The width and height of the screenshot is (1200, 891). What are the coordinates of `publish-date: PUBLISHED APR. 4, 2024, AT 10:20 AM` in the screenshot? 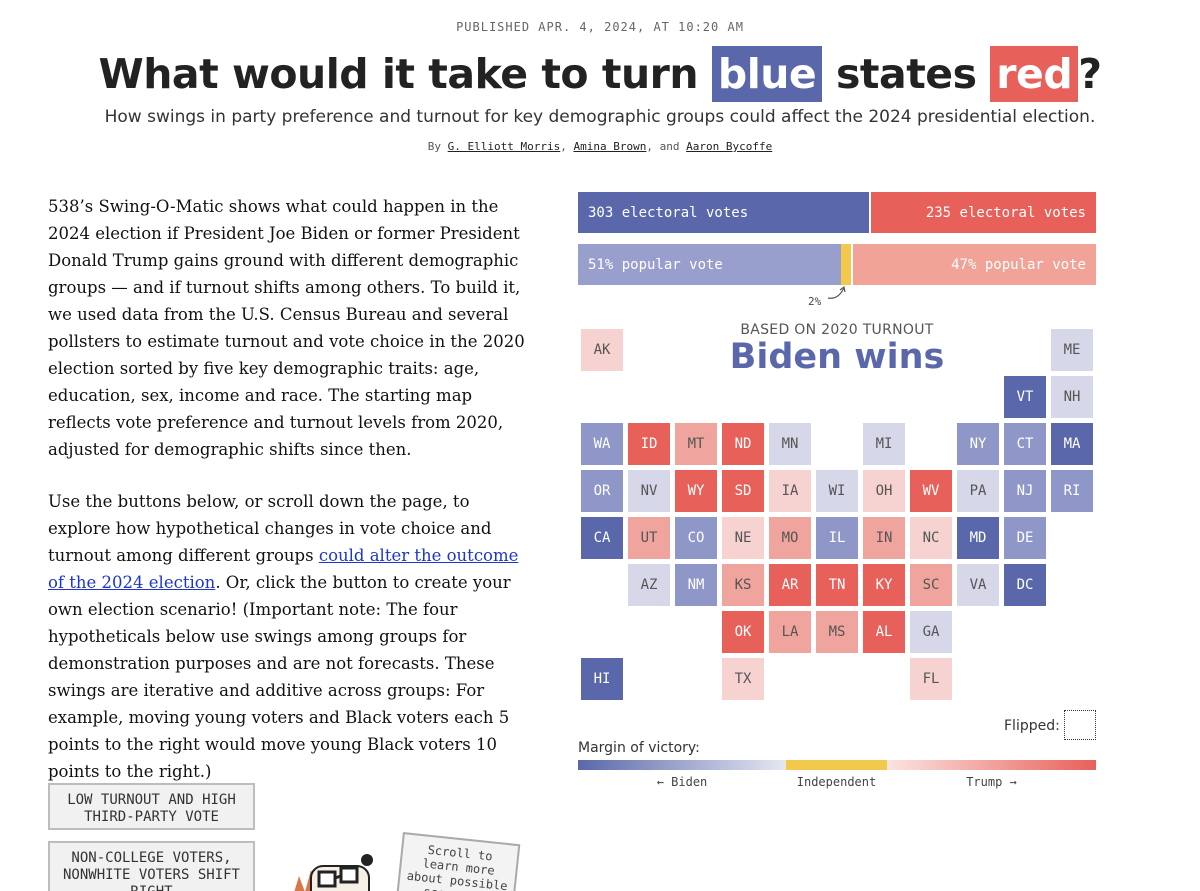 It's located at (600, 27).